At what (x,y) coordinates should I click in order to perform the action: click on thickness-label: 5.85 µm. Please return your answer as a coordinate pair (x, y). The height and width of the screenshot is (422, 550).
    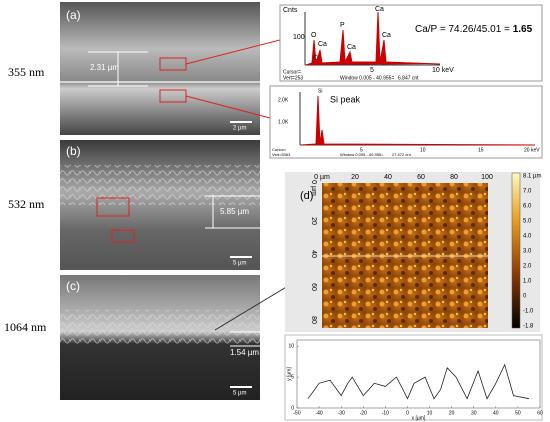
    Looking at the image, I should click on (234, 211).